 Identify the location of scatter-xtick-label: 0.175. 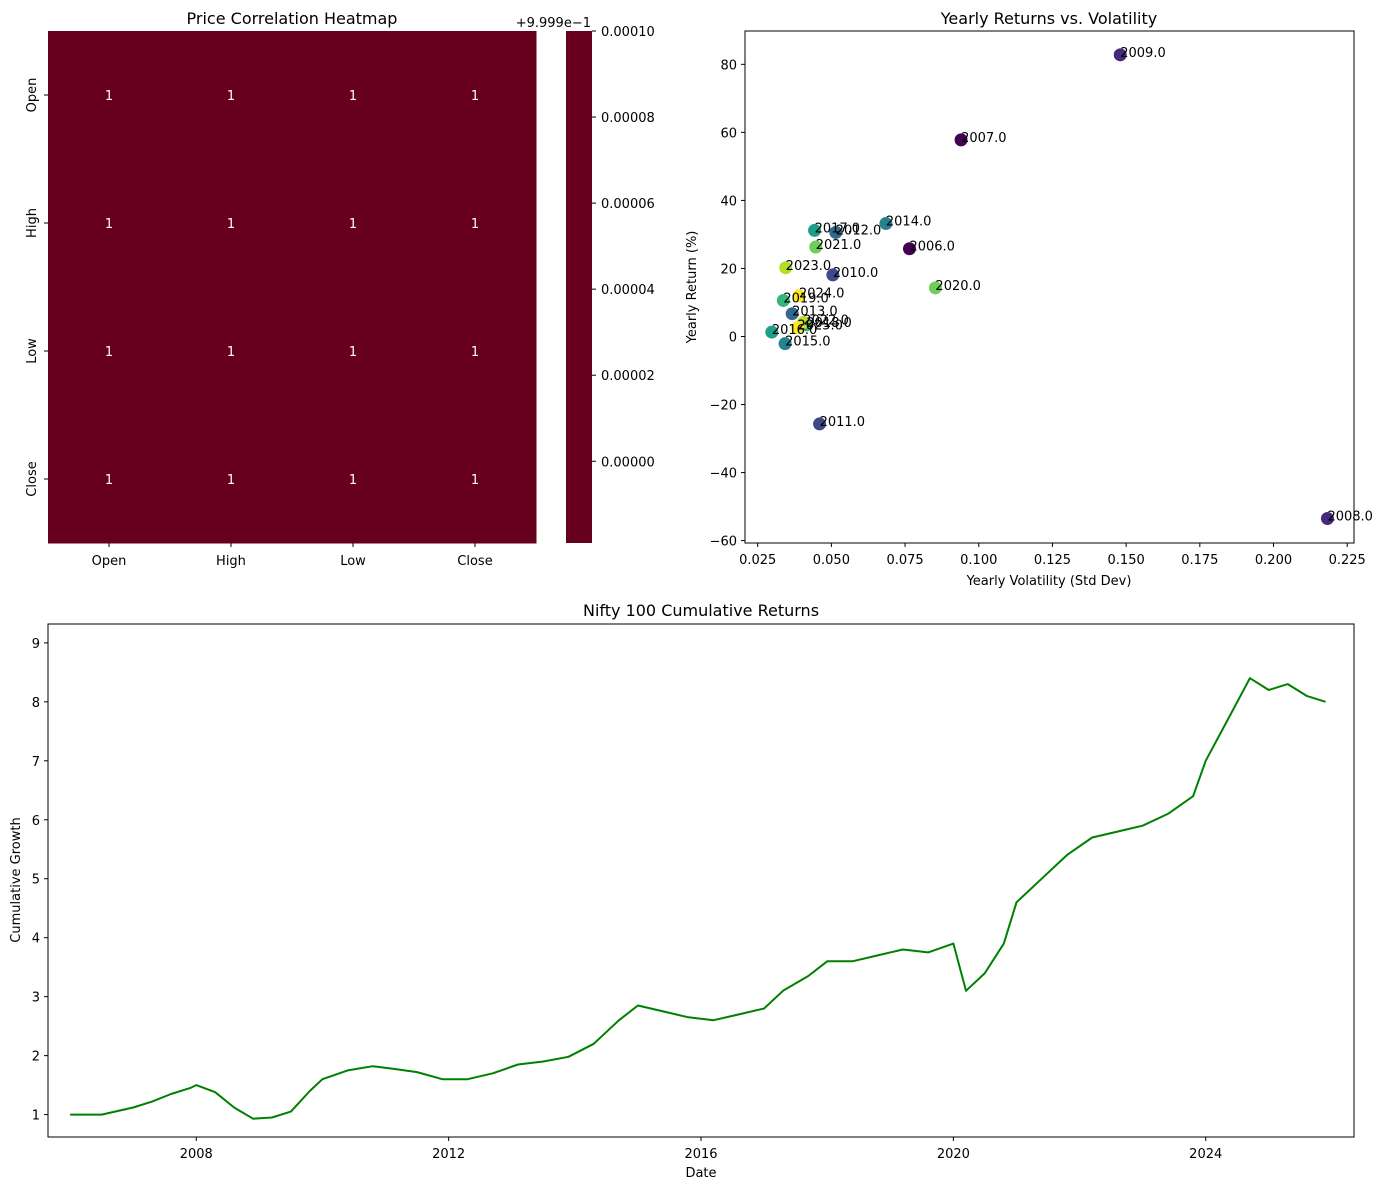
(1199, 560).